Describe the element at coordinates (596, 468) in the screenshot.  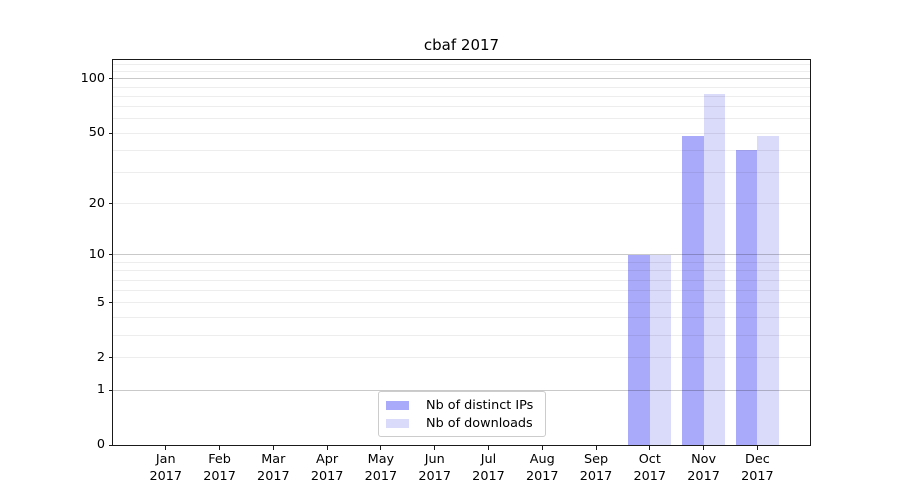
I see `x-tick-label: Sep 2017` at that location.